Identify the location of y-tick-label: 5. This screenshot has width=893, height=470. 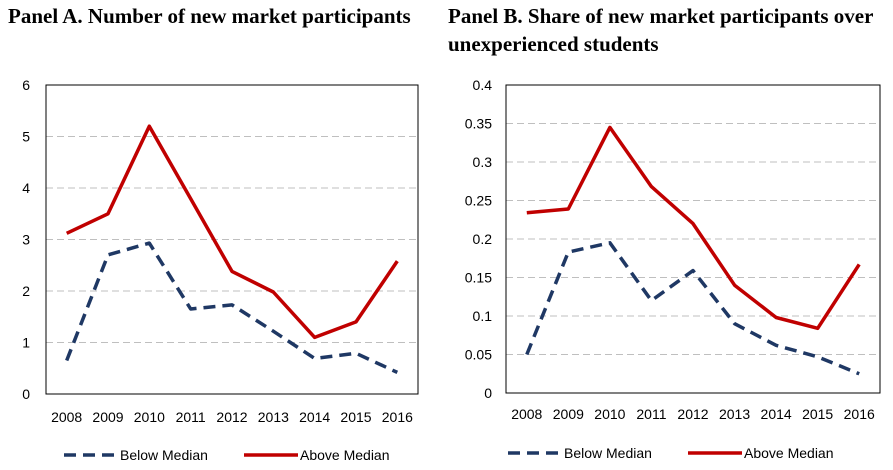
(26, 137).